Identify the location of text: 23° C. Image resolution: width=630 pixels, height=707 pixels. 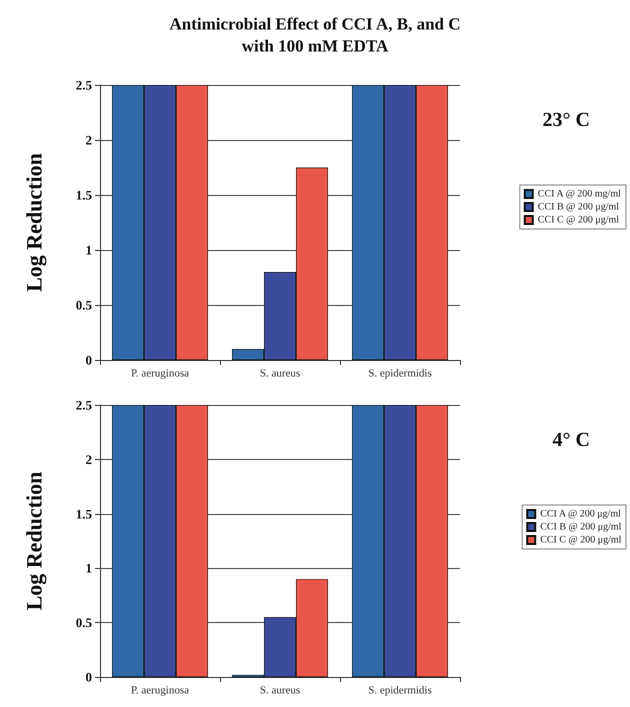
(566, 120).